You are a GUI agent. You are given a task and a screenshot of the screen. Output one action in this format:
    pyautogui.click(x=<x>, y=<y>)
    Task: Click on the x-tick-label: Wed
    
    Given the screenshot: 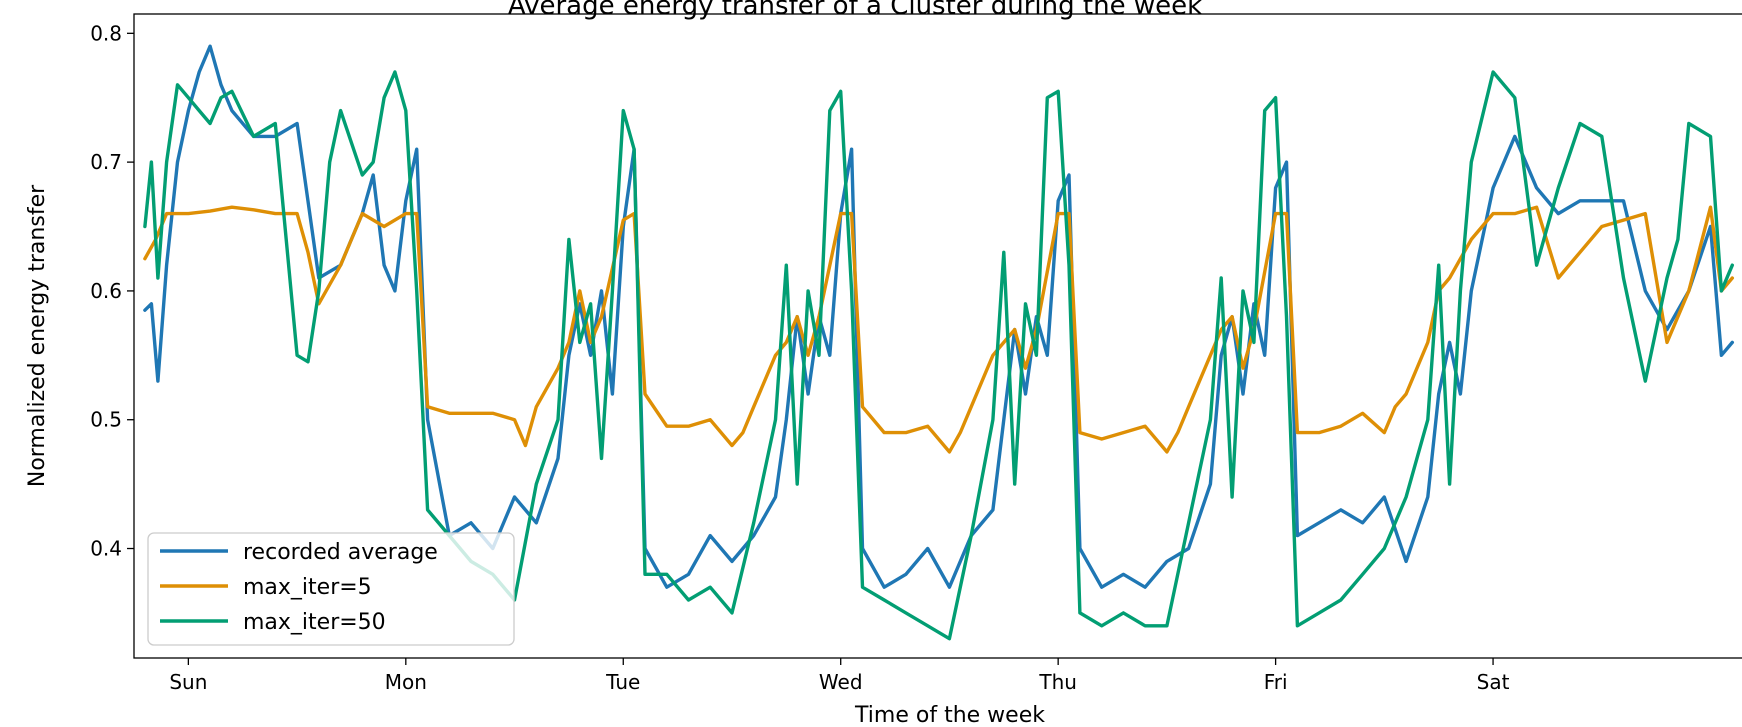 What is the action you would take?
    pyautogui.click(x=841, y=682)
    